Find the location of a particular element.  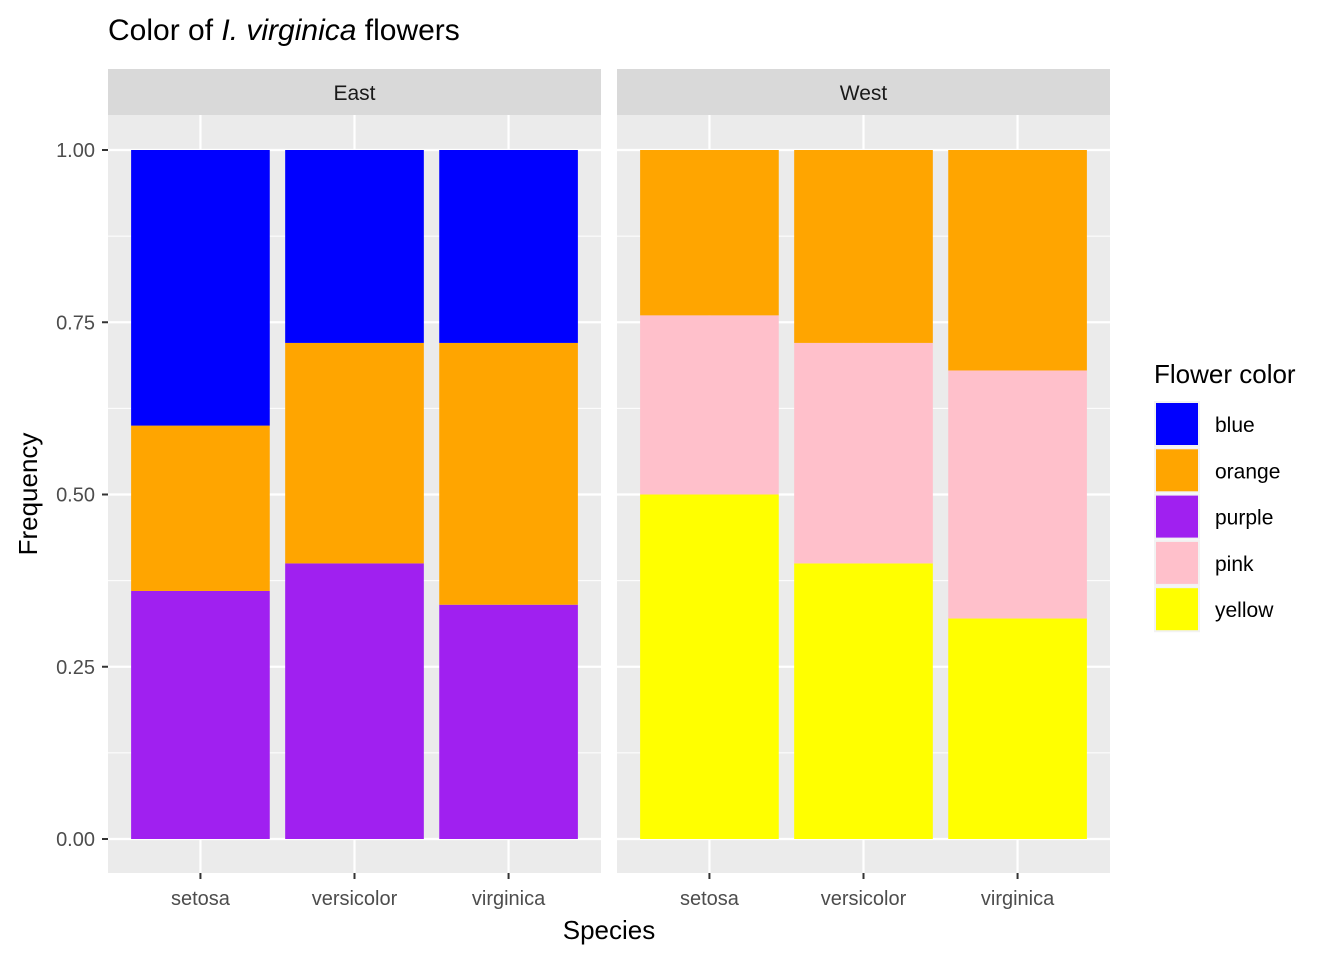

bar-west-virginica-yellow is located at coordinates (1017, 728).